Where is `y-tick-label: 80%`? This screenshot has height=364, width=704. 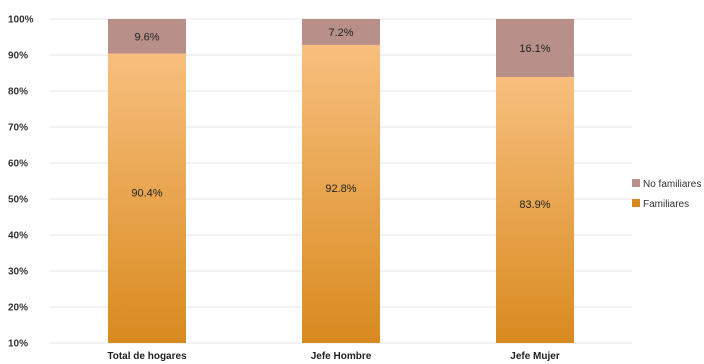 y-tick-label: 80% is located at coordinates (18, 92).